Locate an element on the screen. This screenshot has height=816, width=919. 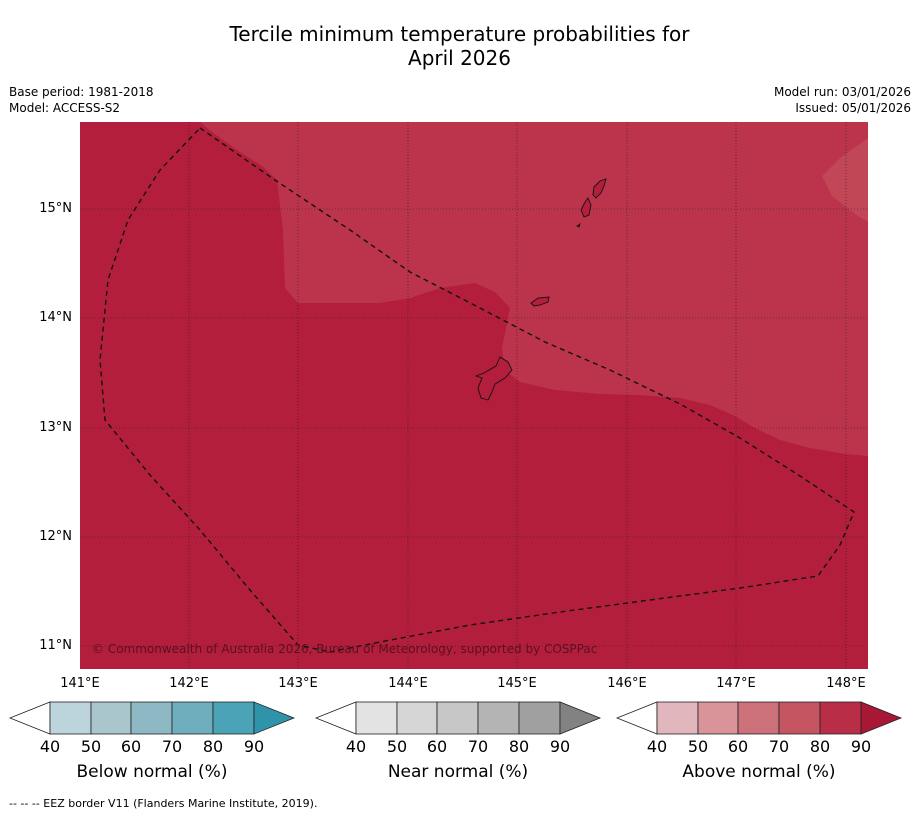
cb-near-tick: 70 is located at coordinates (478, 746).